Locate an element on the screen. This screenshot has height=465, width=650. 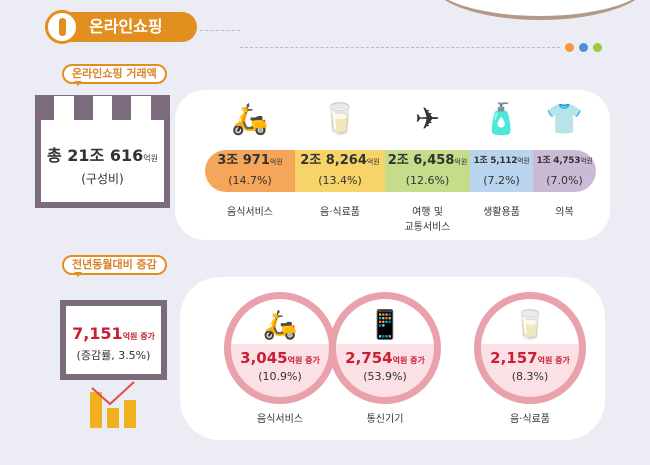
decorative-swoosh is located at coordinates (540, 10).